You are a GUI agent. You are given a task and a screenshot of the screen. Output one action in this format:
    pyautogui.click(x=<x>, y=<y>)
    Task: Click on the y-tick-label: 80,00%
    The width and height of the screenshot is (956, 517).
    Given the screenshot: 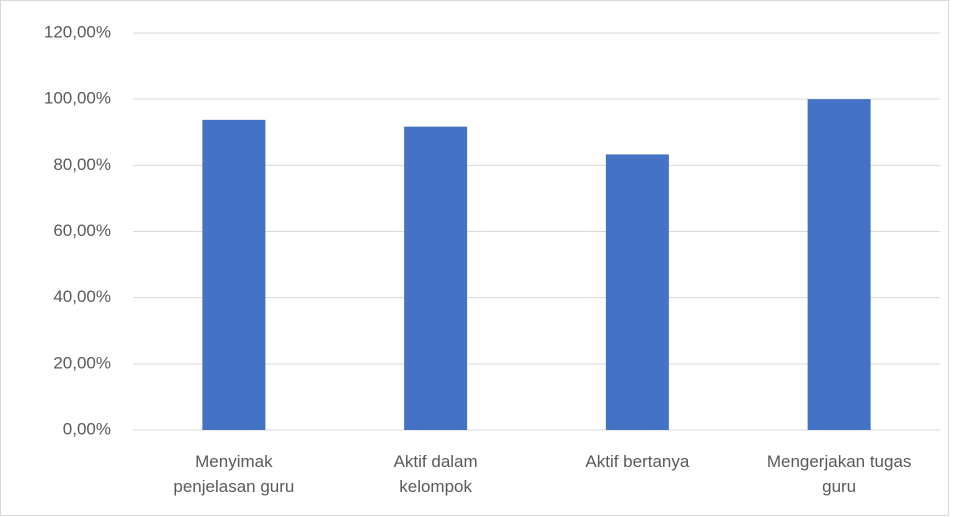 What is the action you would take?
    pyautogui.click(x=82, y=164)
    